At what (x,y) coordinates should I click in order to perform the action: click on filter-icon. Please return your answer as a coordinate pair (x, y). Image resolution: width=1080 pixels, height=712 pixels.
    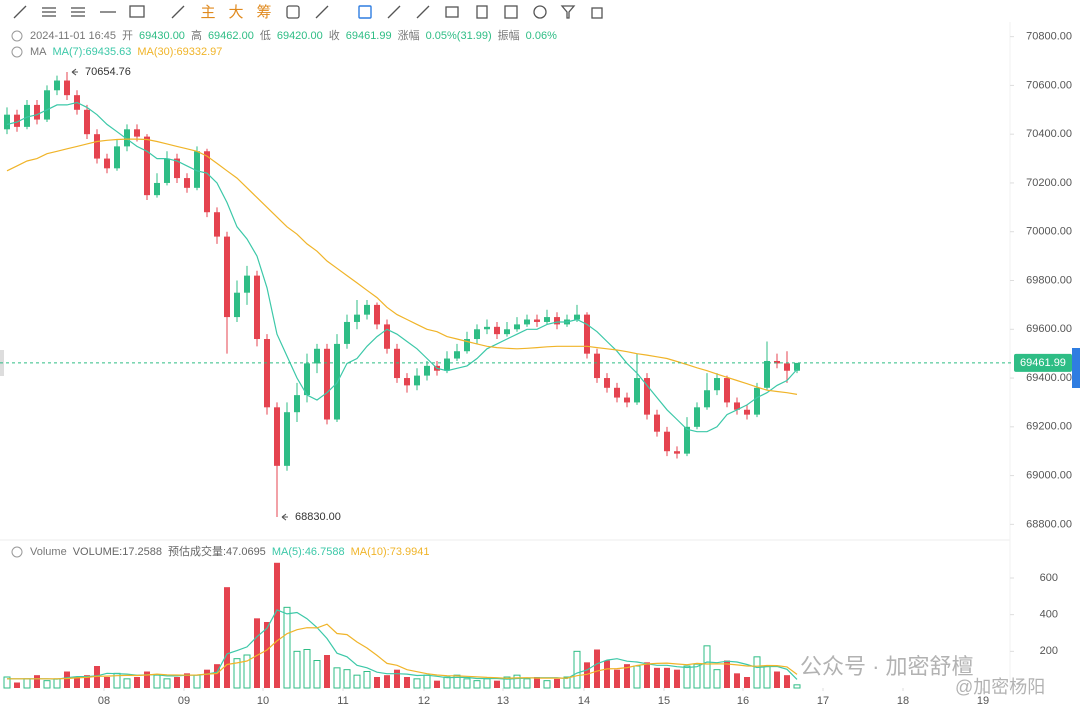
    Looking at the image, I should click on (568, 12).